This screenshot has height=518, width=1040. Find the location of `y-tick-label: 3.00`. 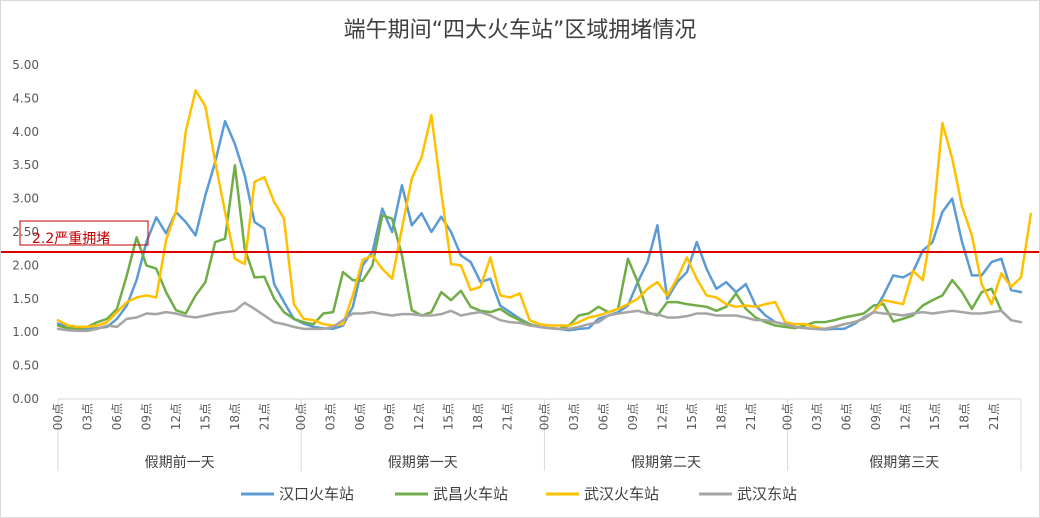

y-tick-label: 3.00 is located at coordinates (25, 199).